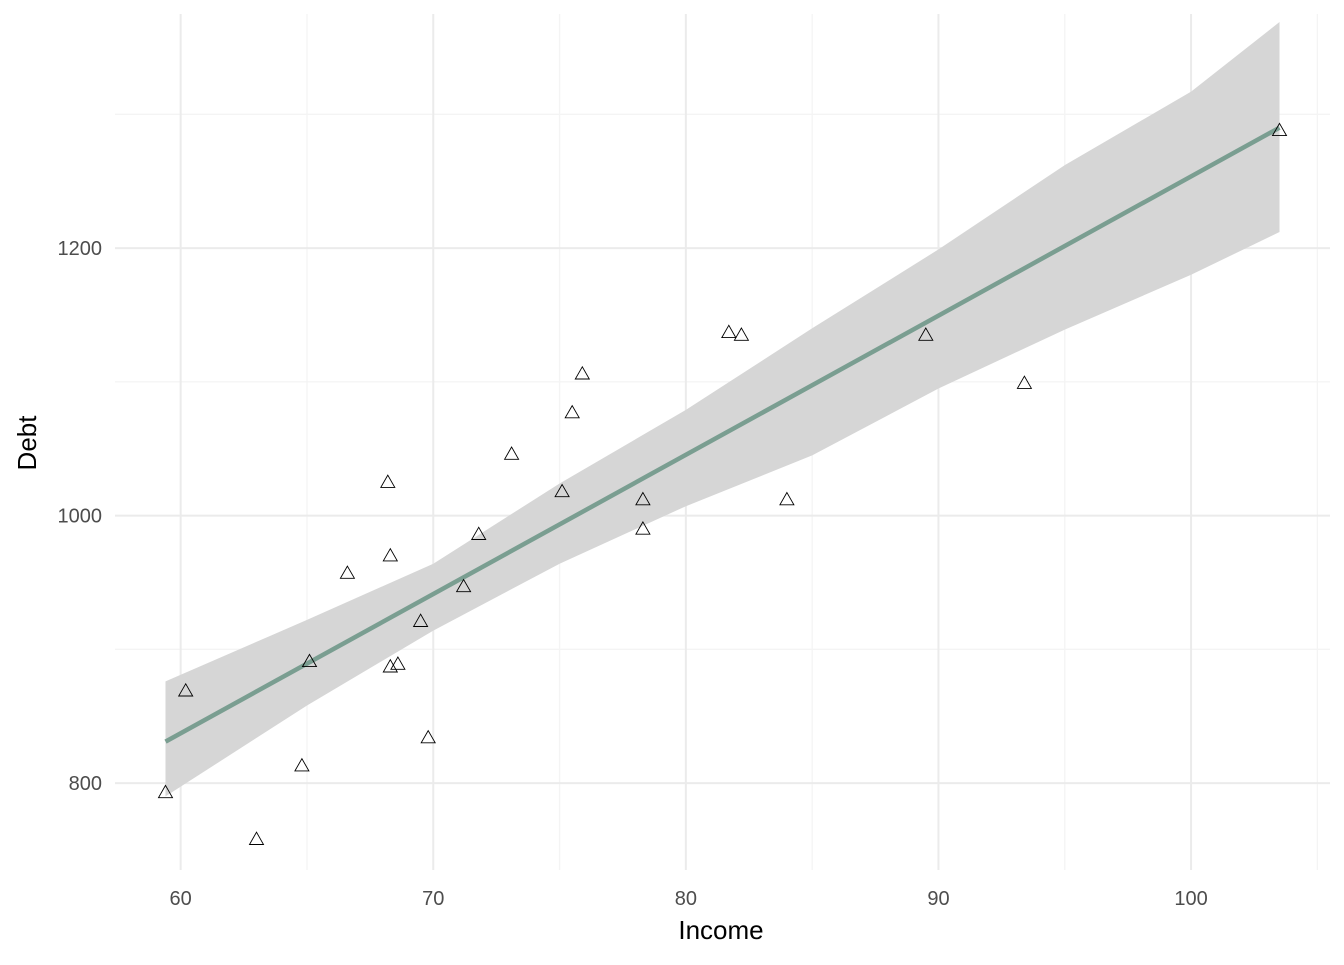  I want to click on x-axis-title: Income, so click(720, 930).